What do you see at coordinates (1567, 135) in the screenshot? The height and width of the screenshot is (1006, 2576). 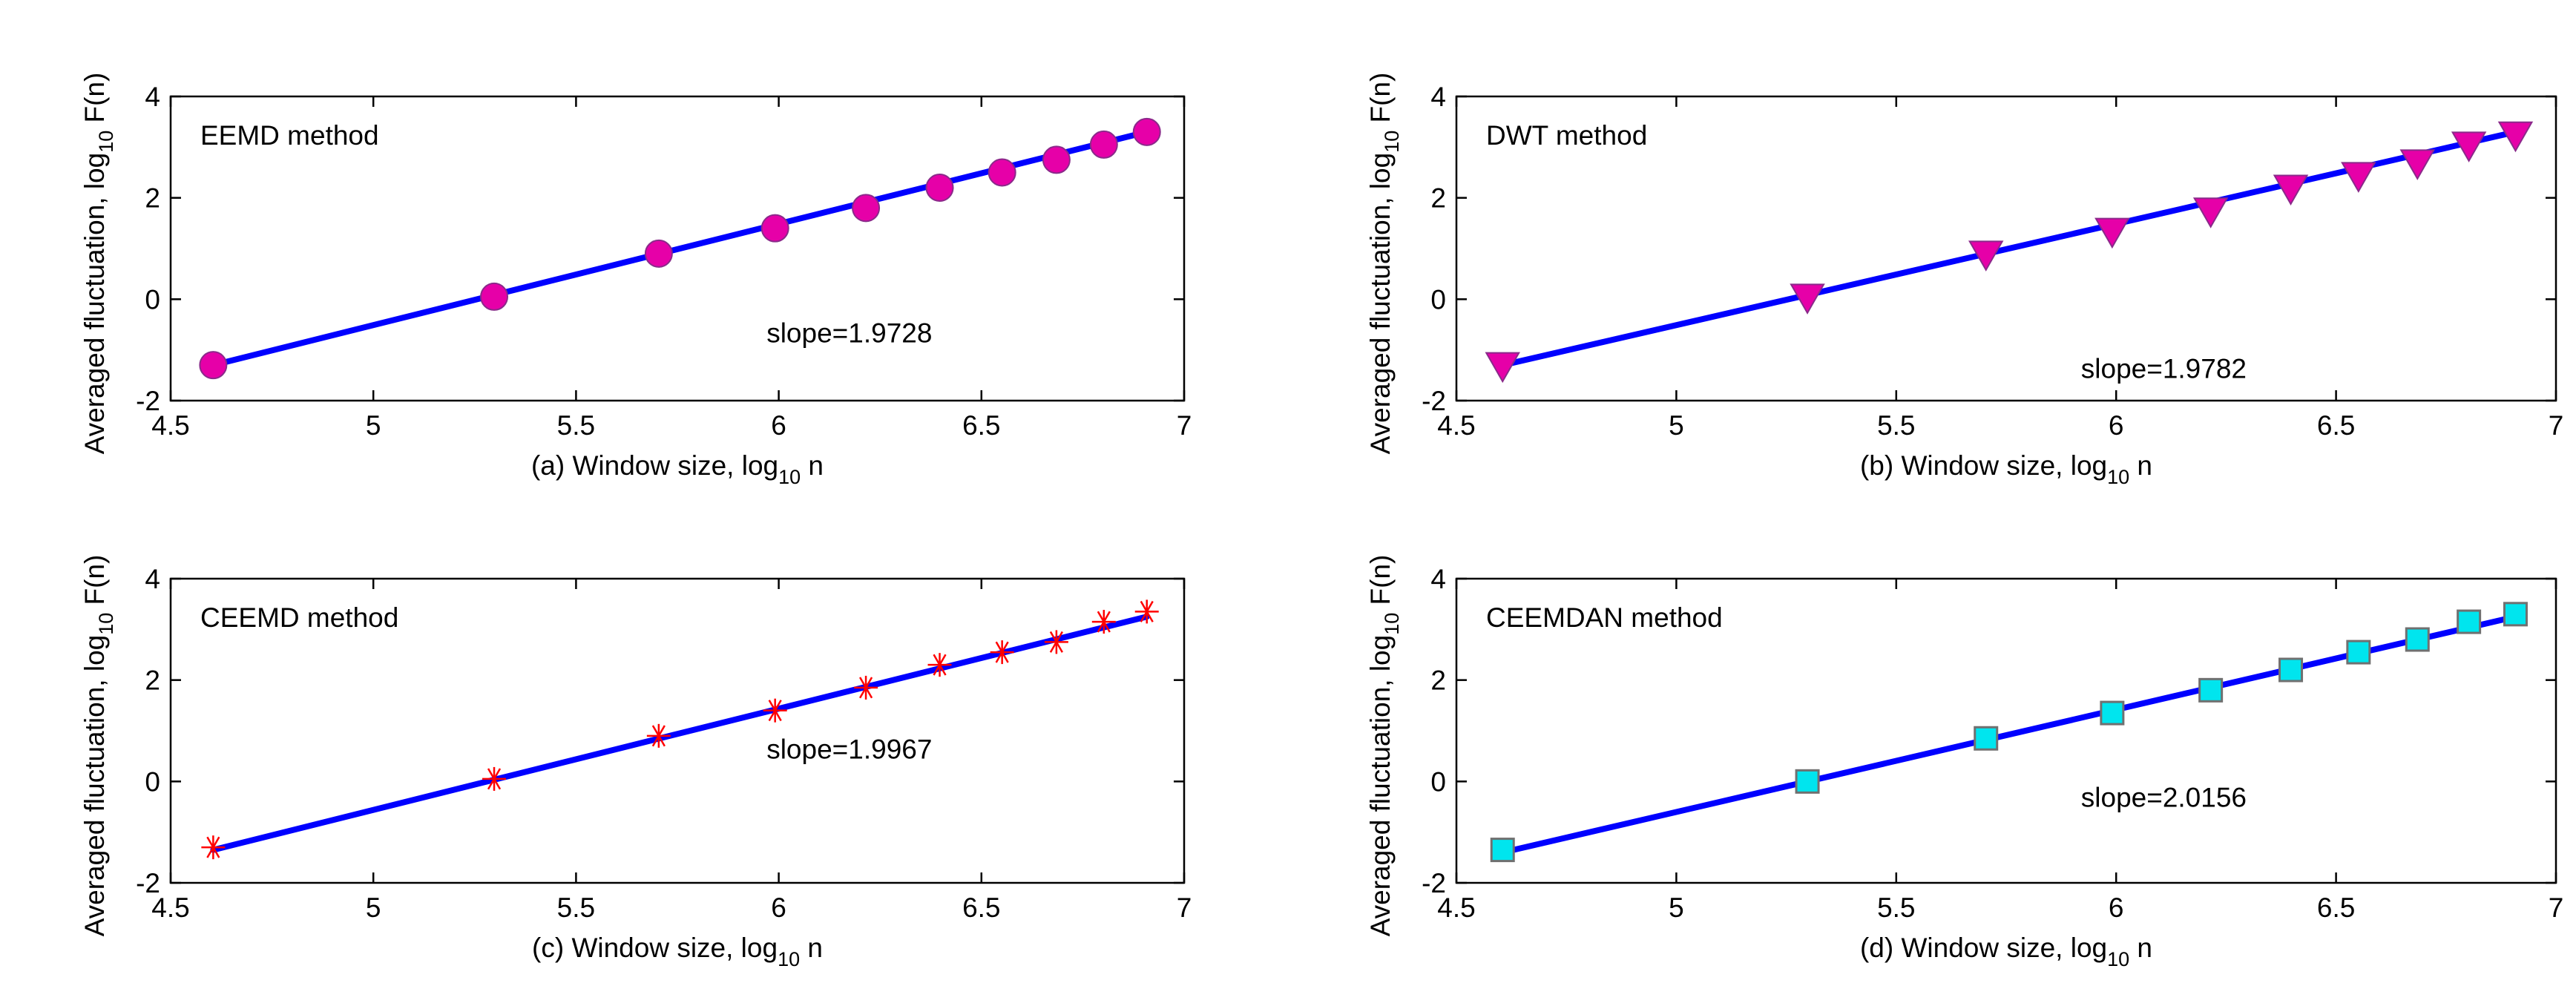 I see `method-label: DWT method` at bounding box center [1567, 135].